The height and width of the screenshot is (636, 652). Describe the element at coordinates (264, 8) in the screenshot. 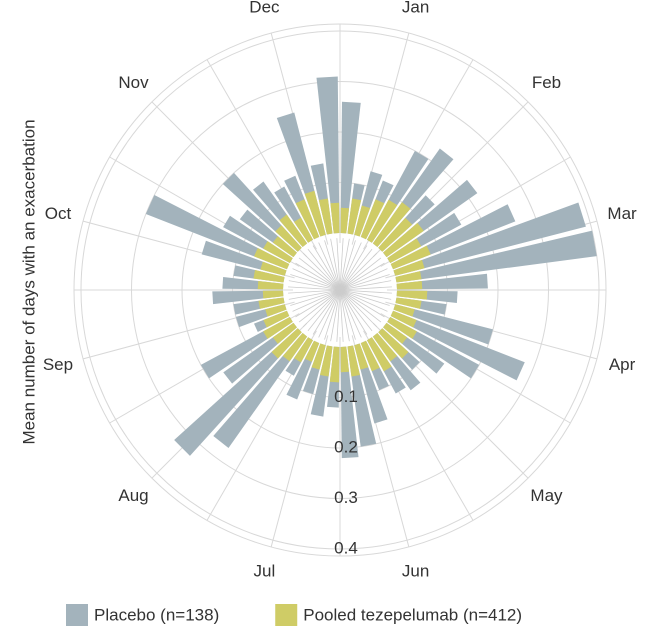

I see `month-label: Dec` at that location.